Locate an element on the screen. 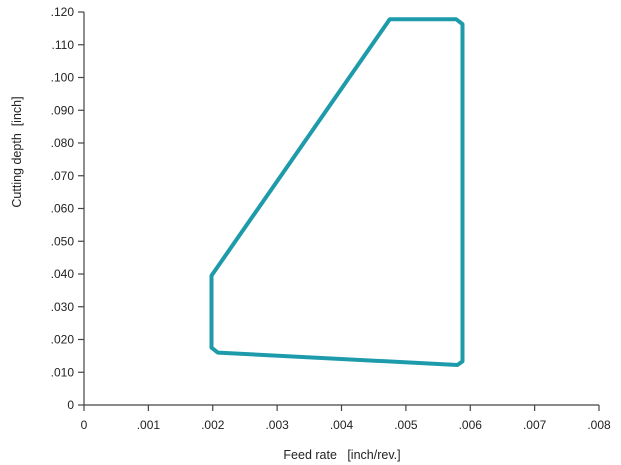 This screenshot has height=465, width=621. x-tick-label: .001 is located at coordinates (149, 425).